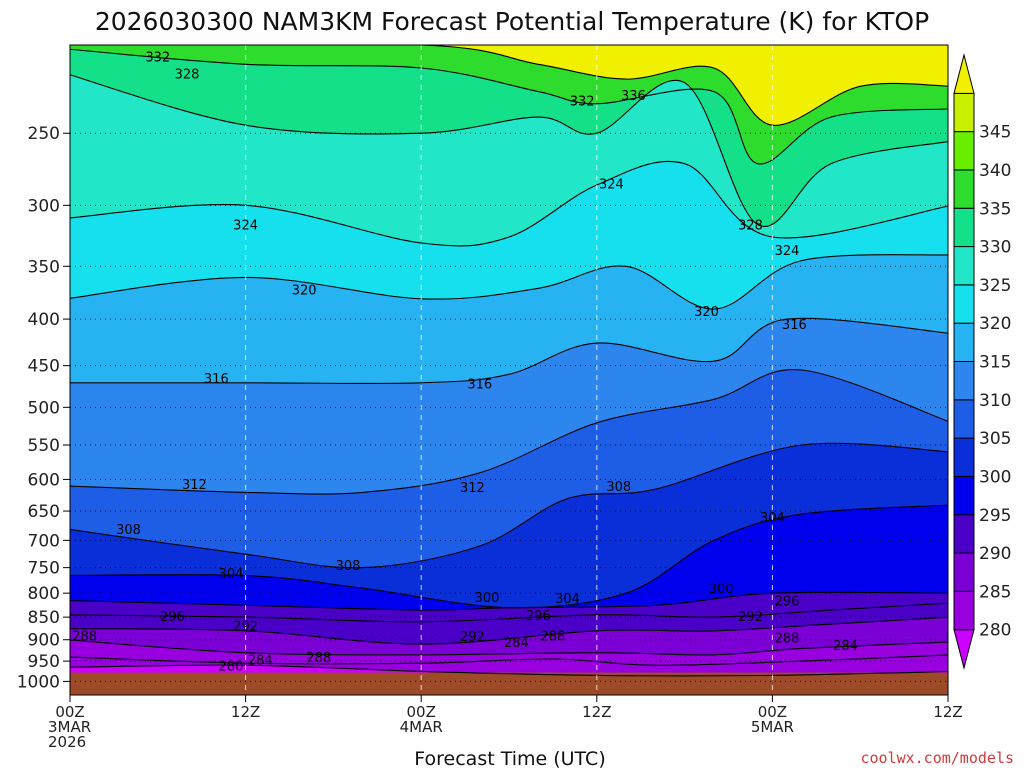  Describe the element at coordinates (995, 554) in the screenshot. I see `colorbar-label: 290` at that location.